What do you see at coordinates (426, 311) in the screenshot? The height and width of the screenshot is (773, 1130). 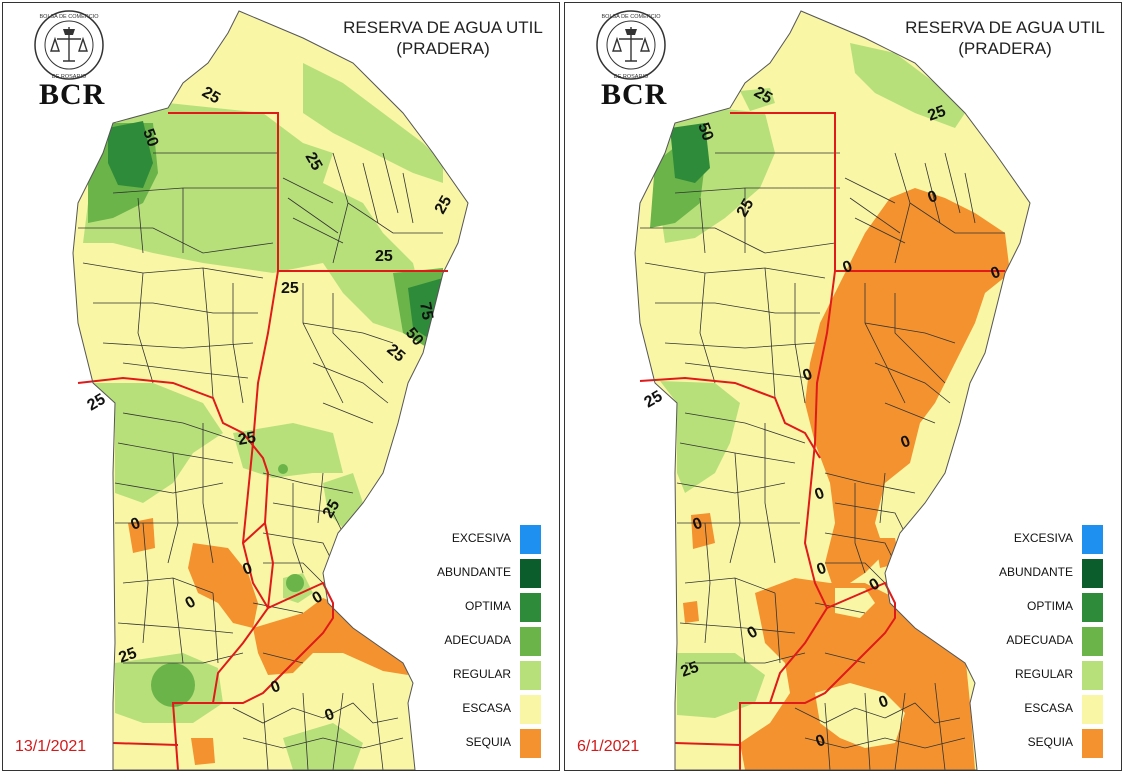 I see `contour-label: 75` at bounding box center [426, 311].